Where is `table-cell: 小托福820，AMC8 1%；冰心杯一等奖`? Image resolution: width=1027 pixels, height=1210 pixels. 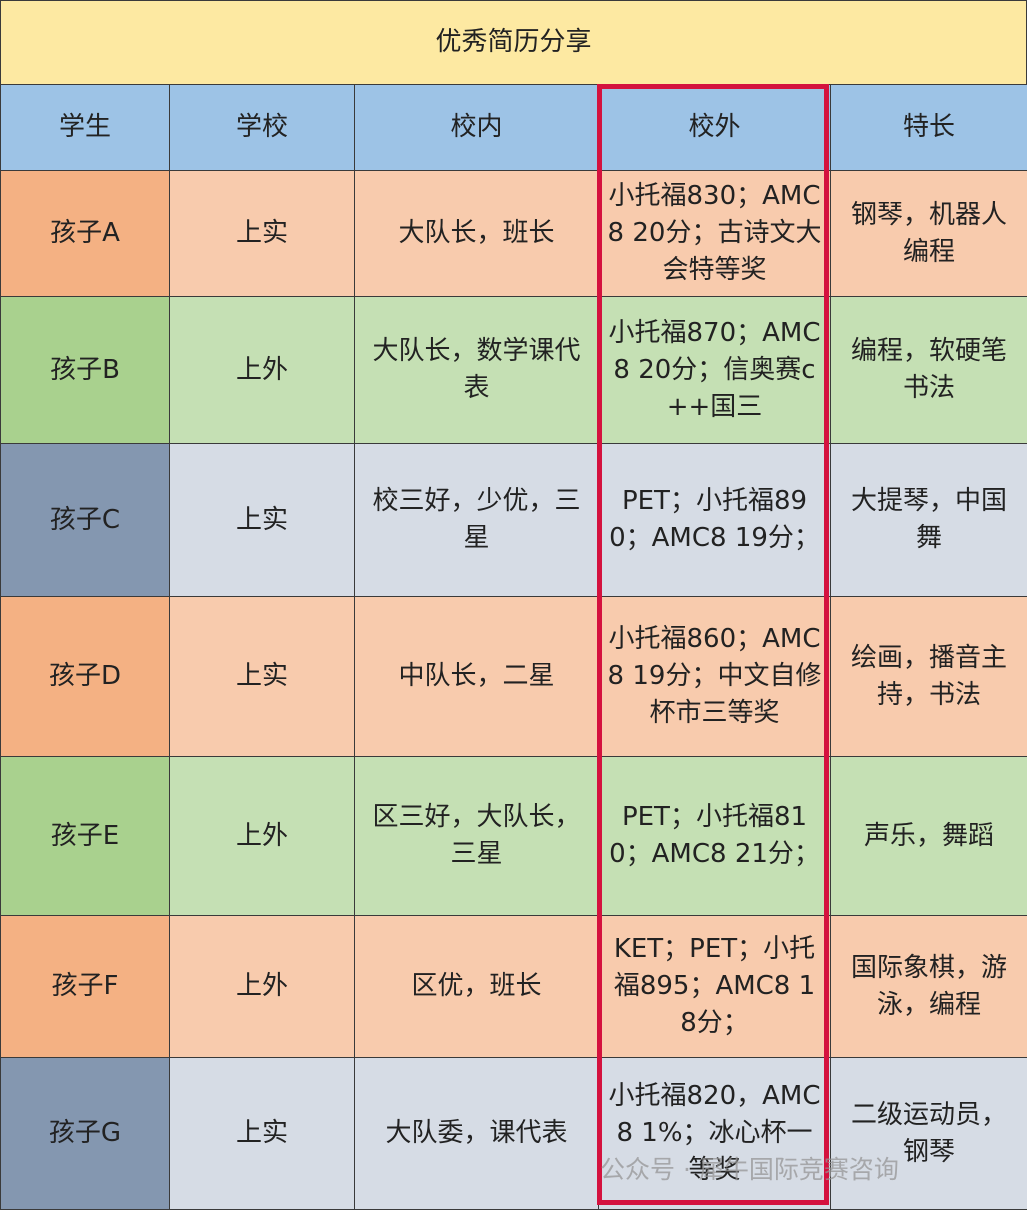
table-cell: 小托福820，AMC8 1%；冰心杯一等奖 is located at coordinates (714, 1133).